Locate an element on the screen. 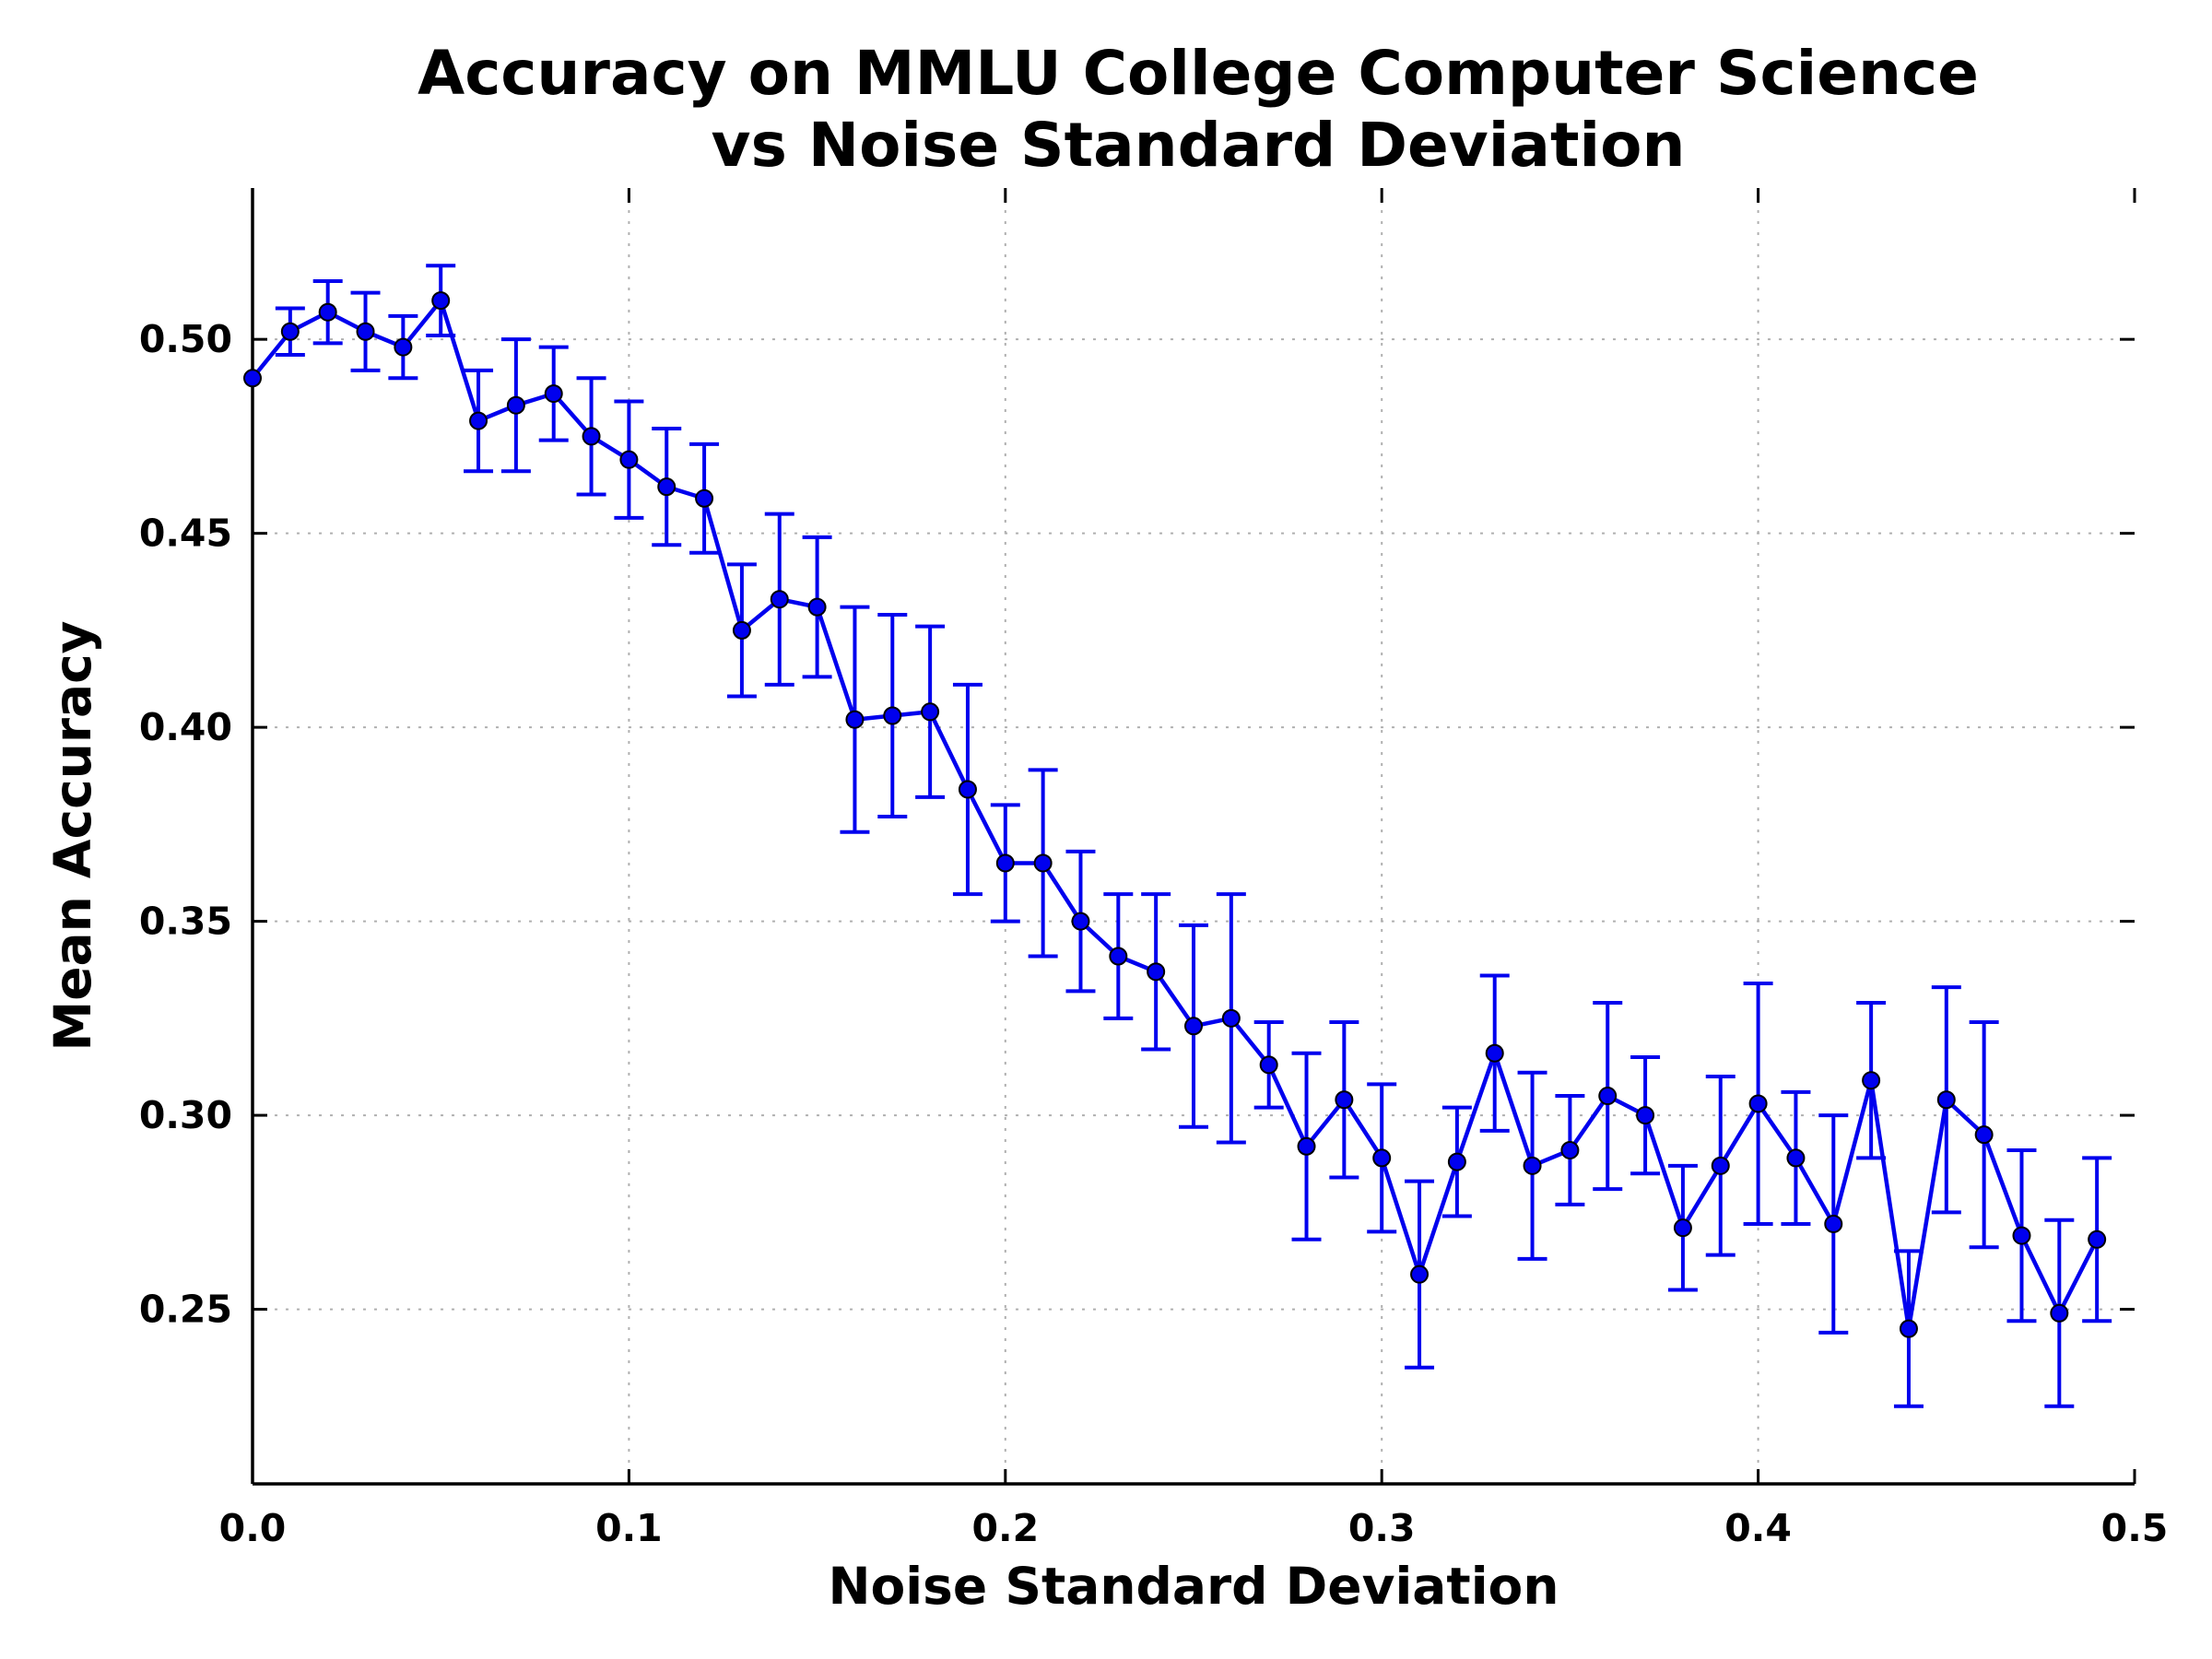 Image resolution: width=2212 pixels, height=1659 pixels. y-tick-label: 0.35 is located at coordinates (185, 922).